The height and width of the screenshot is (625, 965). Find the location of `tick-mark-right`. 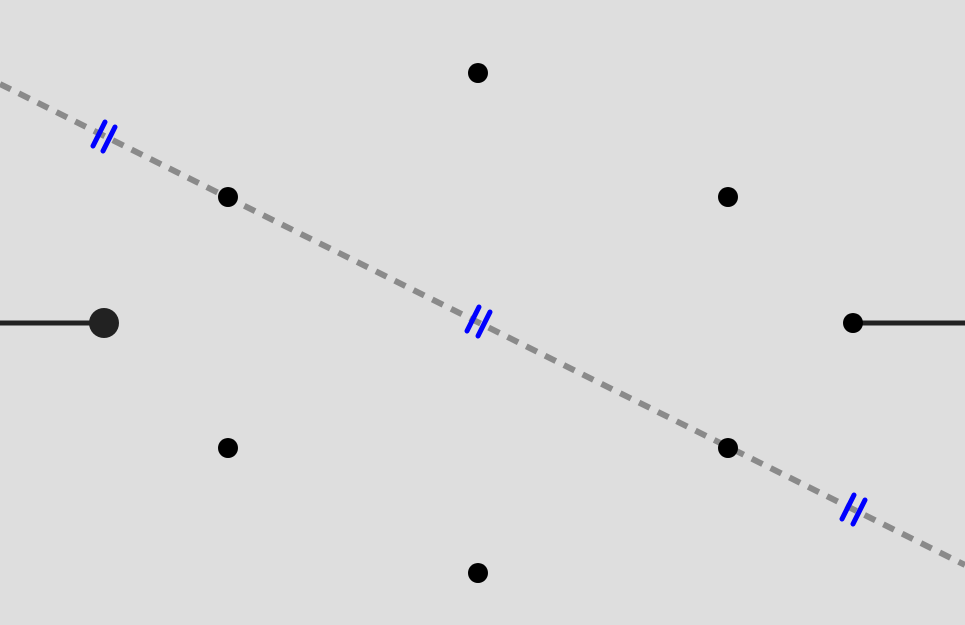

tick-mark-right is located at coordinates (853, 509).